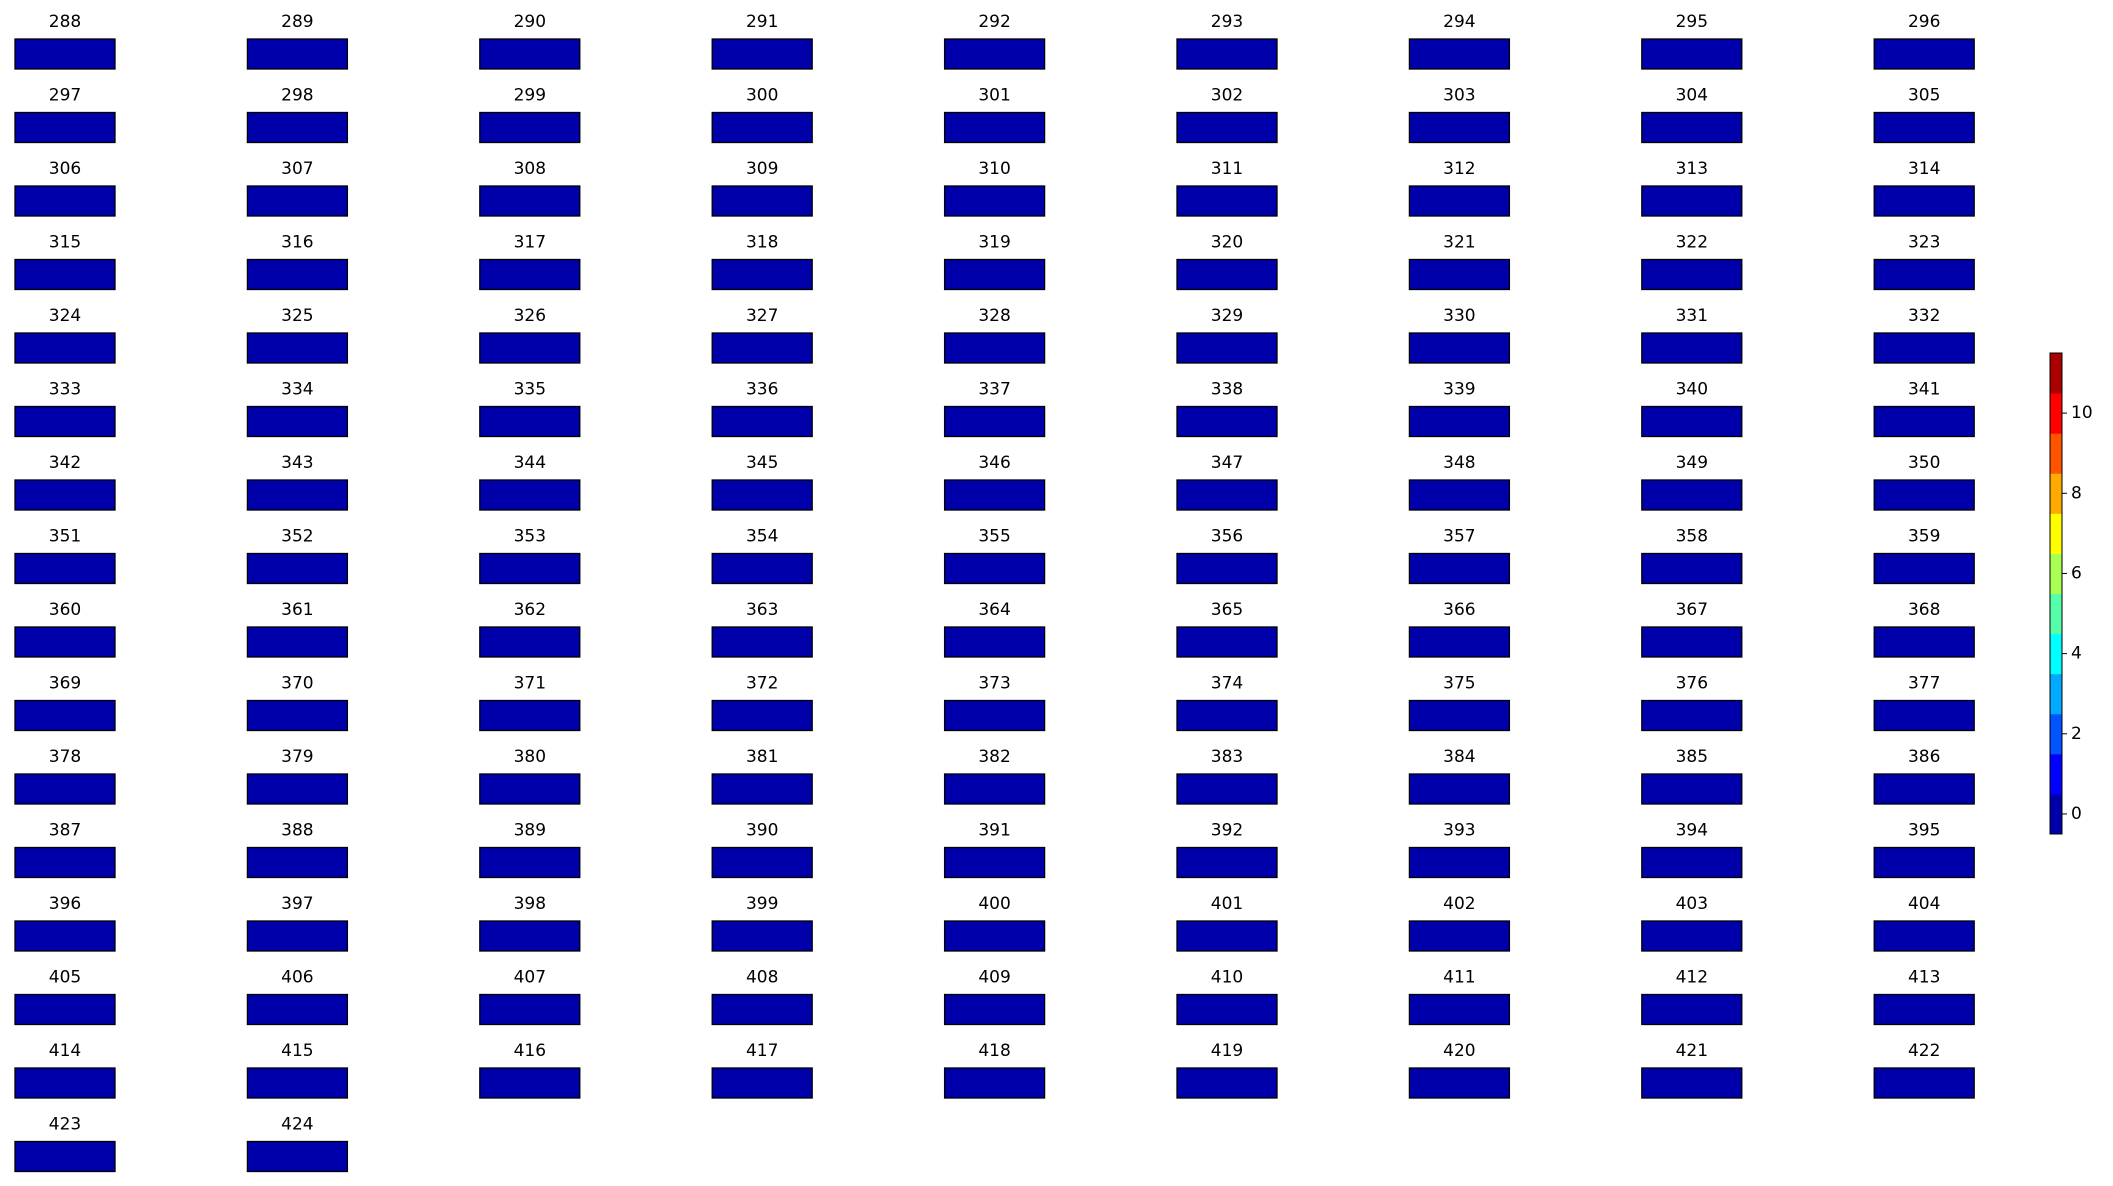  Describe the element at coordinates (1227, 22) in the screenshot. I see `panel-title: 293` at that location.